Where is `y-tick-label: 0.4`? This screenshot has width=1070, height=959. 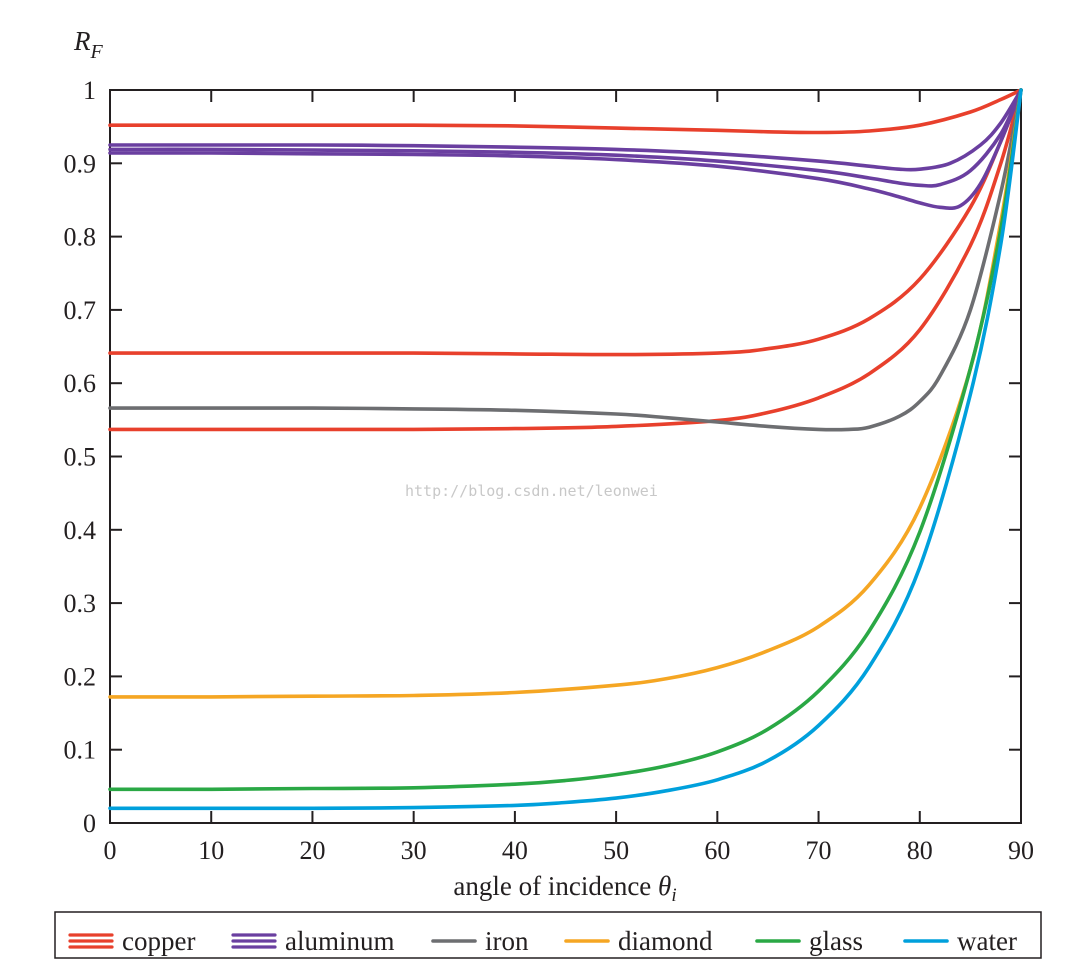
y-tick-label: 0.4 is located at coordinates (80, 530).